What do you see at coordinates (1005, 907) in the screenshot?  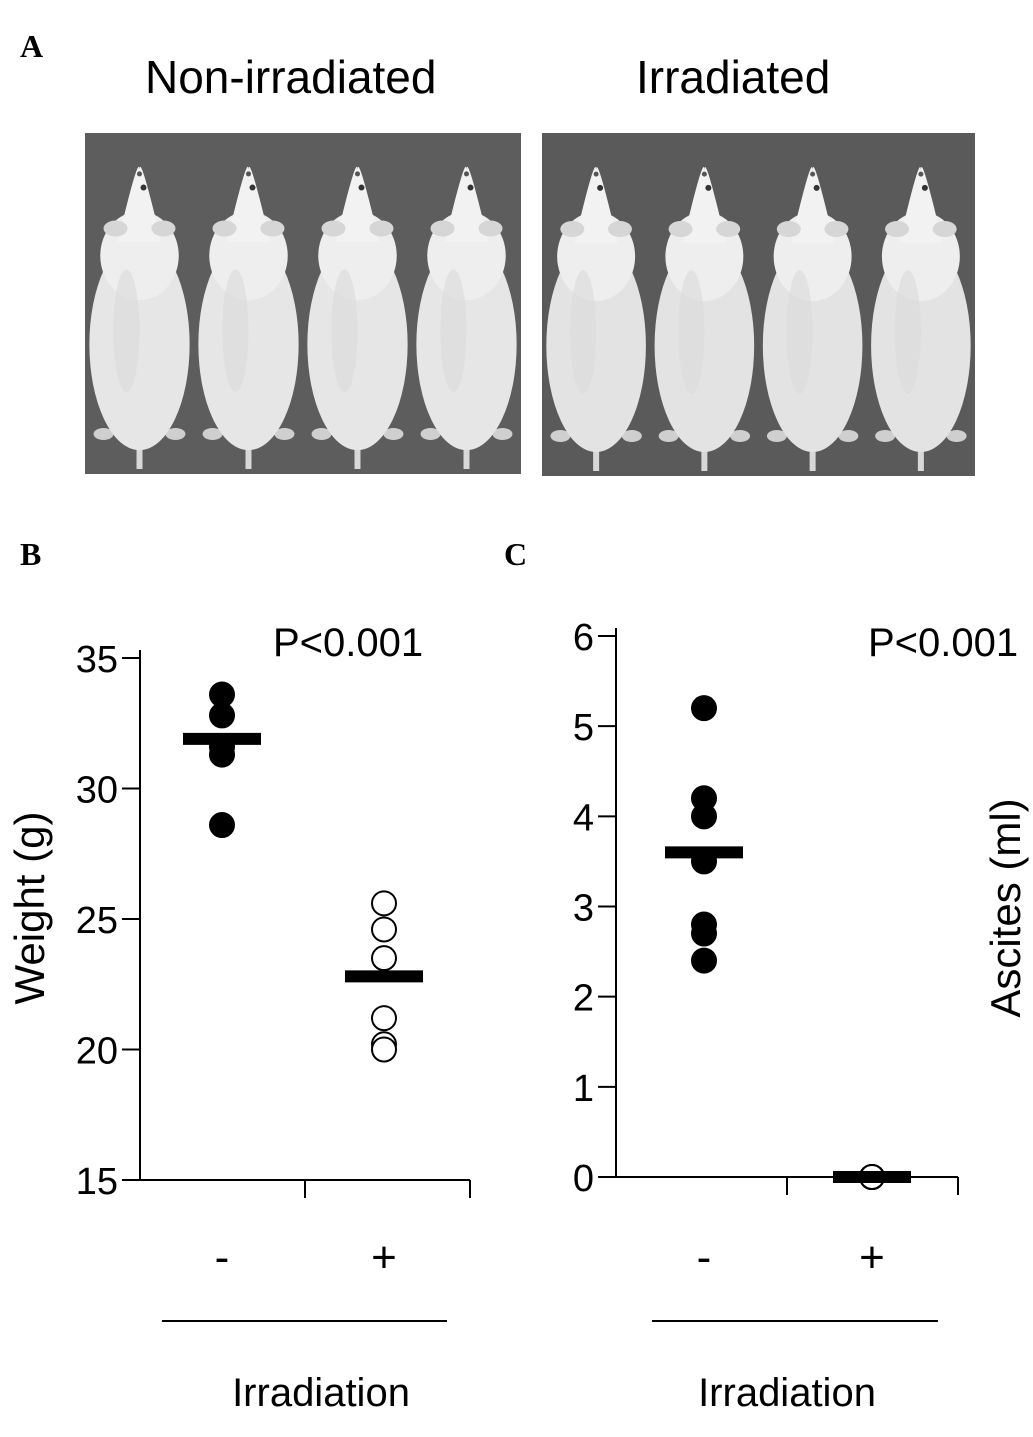 I see `chart-ascites-ylabel: Ascites (ml)` at bounding box center [1005, 907].